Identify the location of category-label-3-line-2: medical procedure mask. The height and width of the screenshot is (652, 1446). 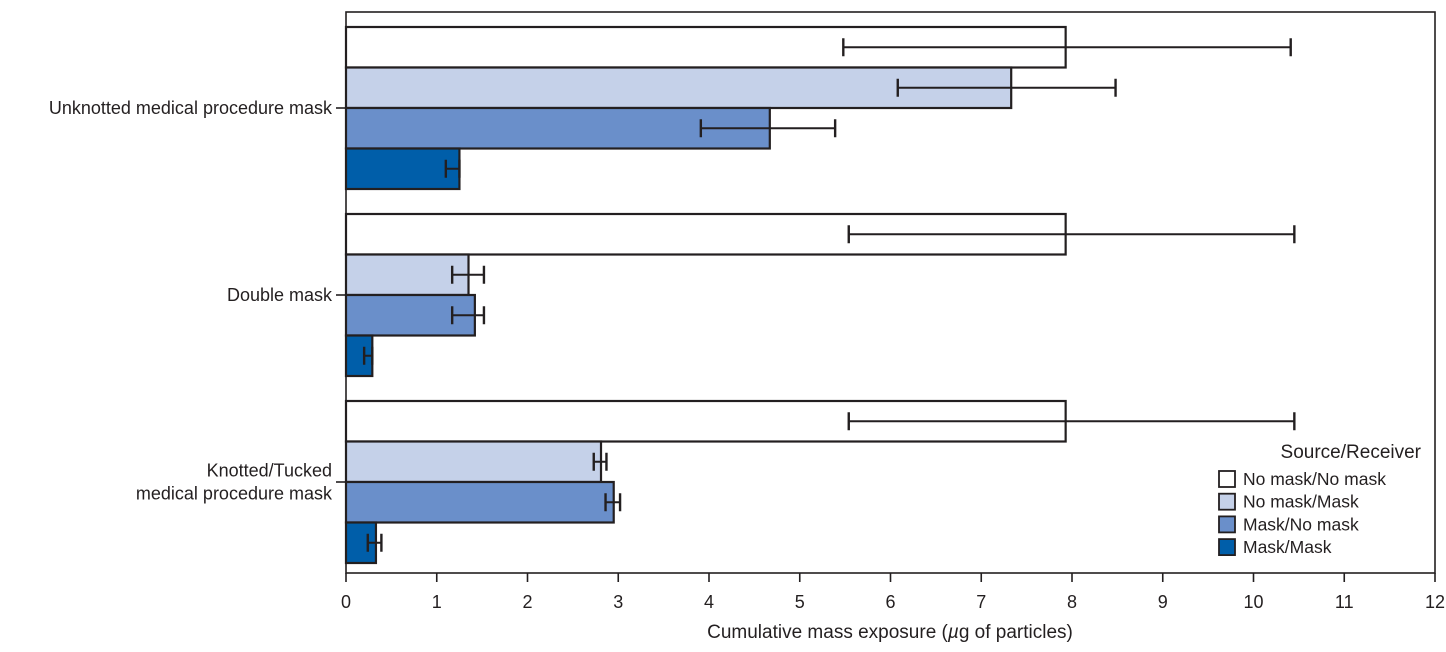
(234, 494).